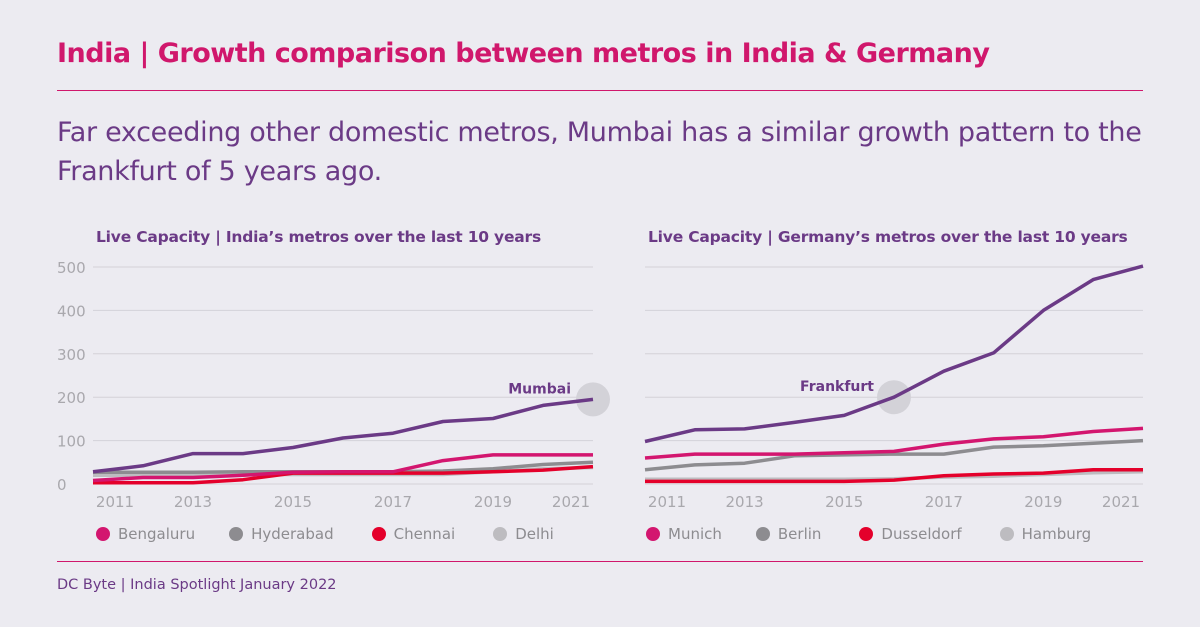 Image resolution: width=1200 pixels, height=627 pixels. What do you see at coordinates (593, 399) in the screenshot?
I see `highlight-circle` at bounding box center [593, 399].